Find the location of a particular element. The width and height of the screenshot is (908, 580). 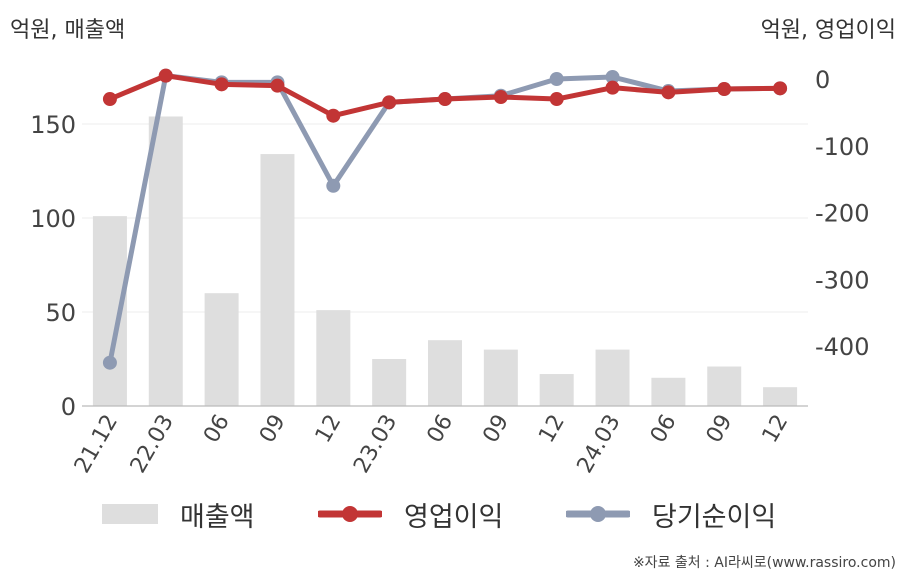

x-tick-label: 22.03 is located at coordinates (152, 444).